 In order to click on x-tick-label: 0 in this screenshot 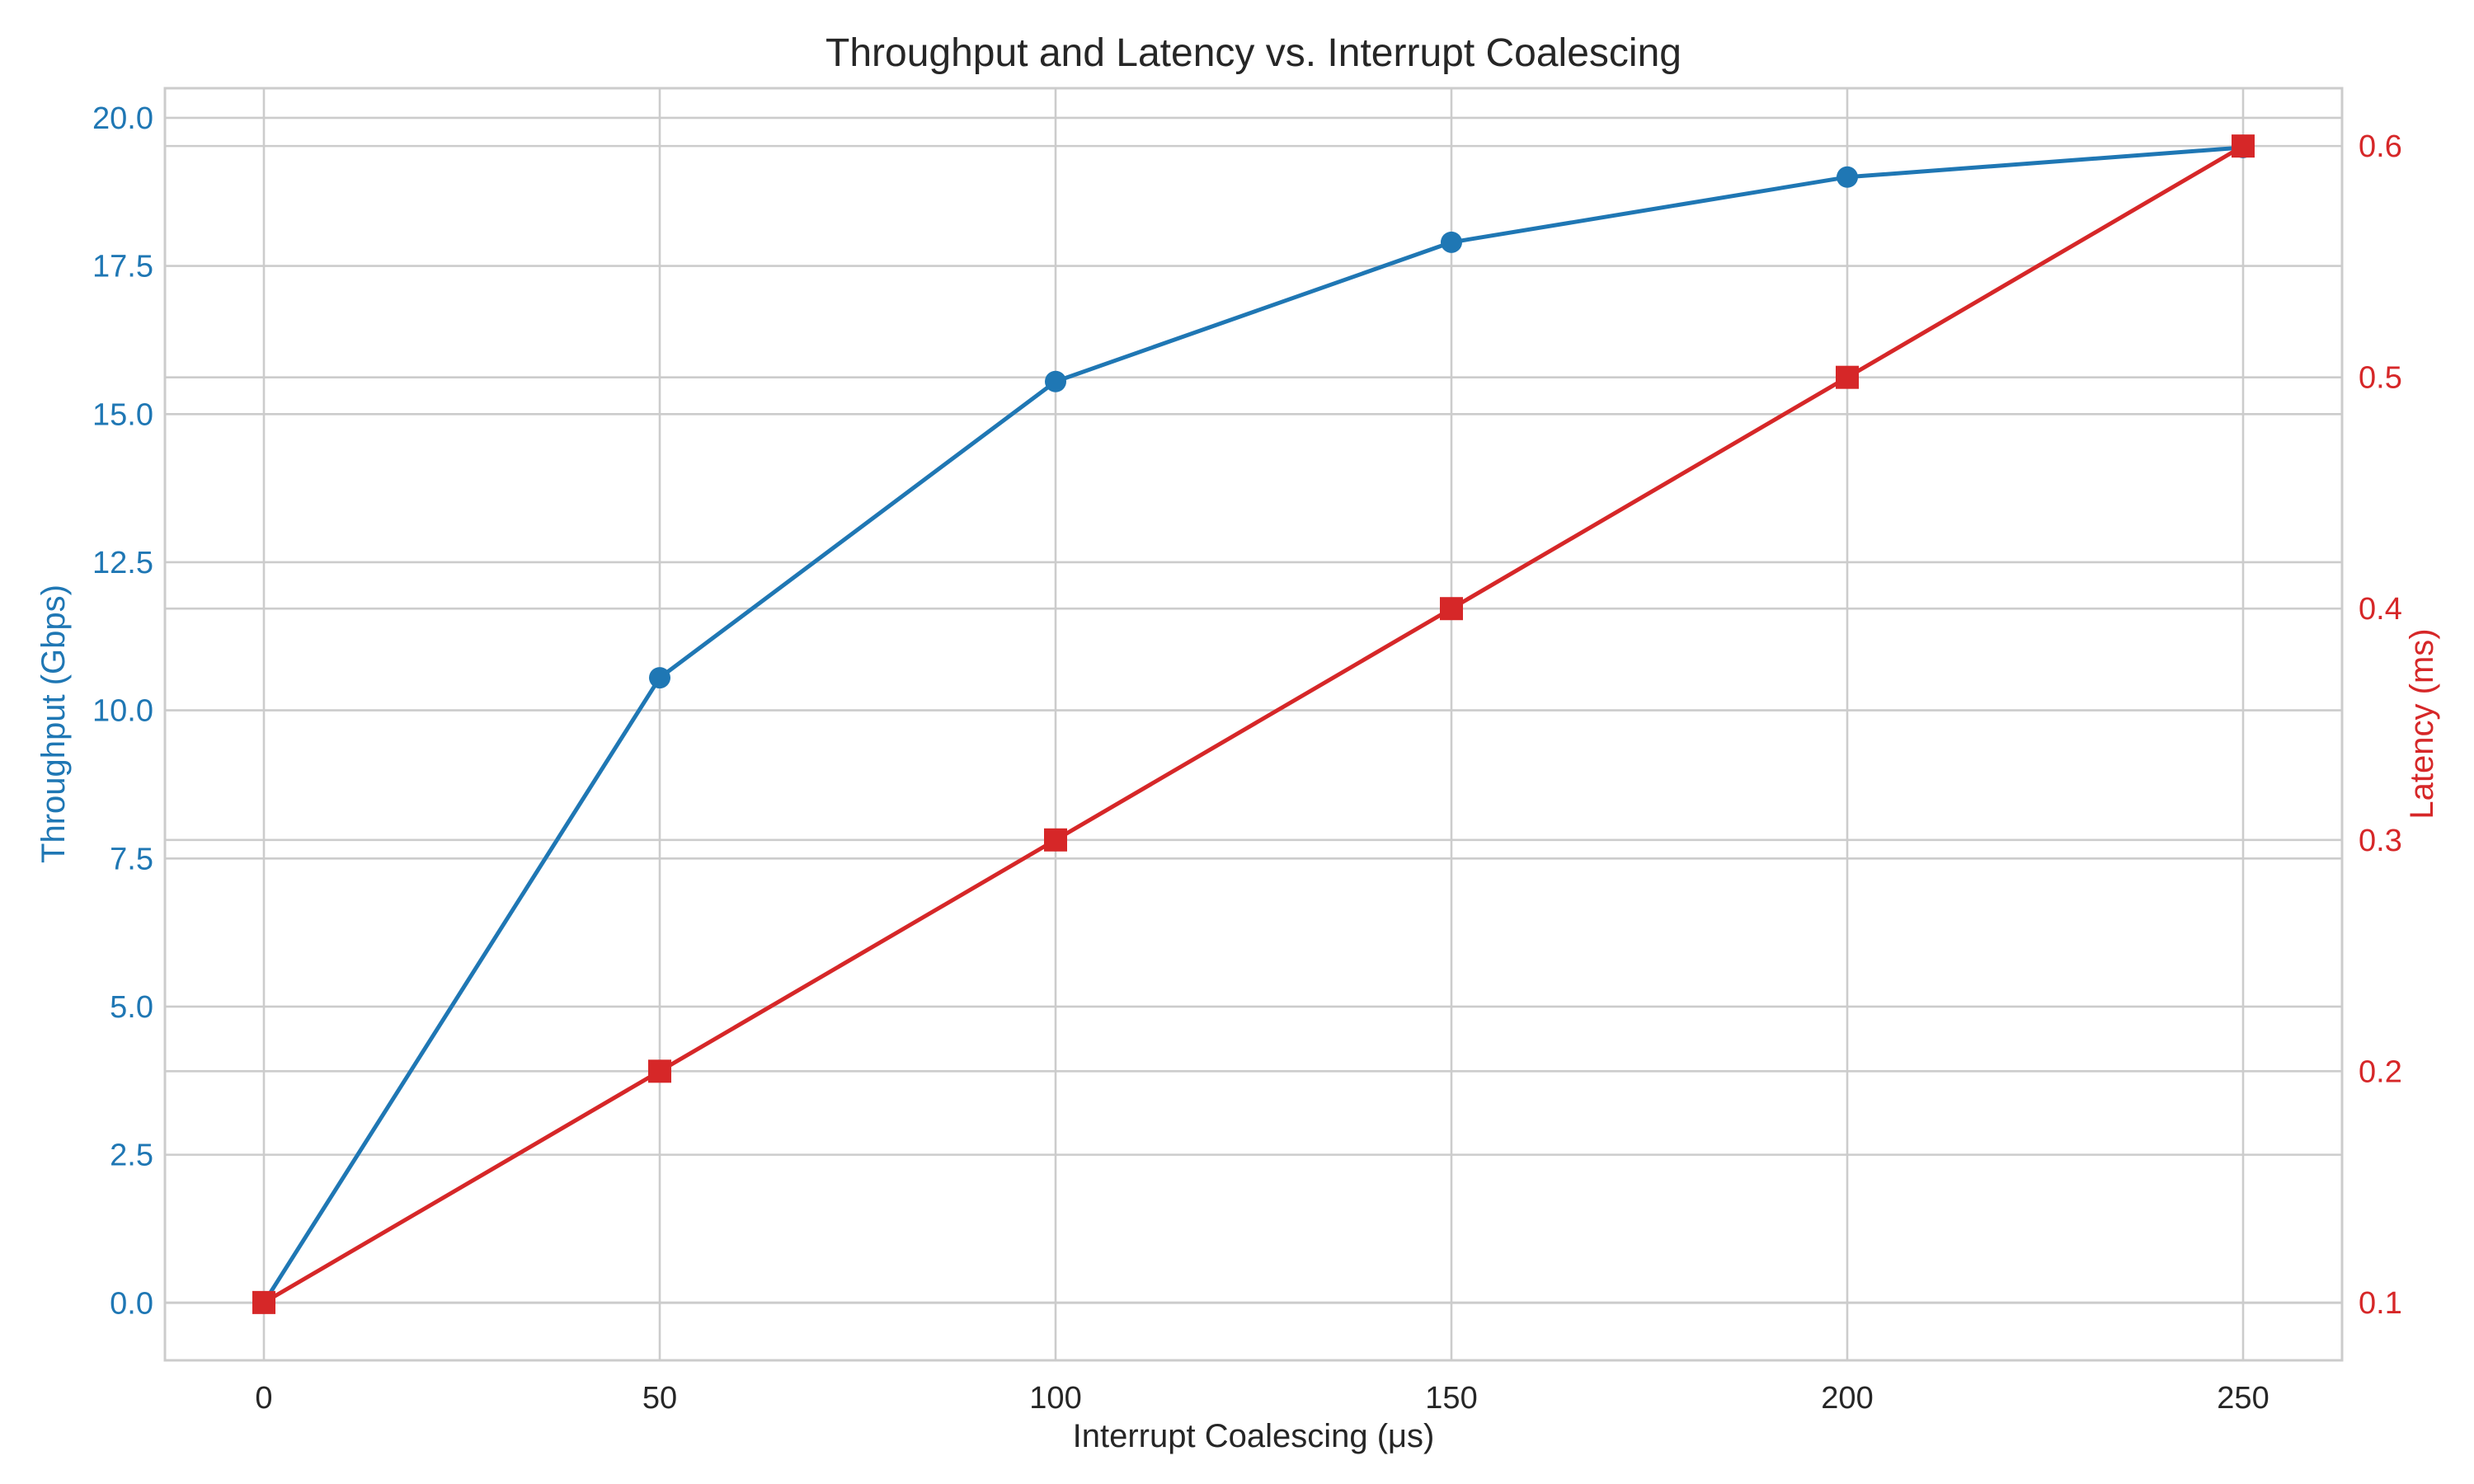, I will do `click(263, 1398)`.